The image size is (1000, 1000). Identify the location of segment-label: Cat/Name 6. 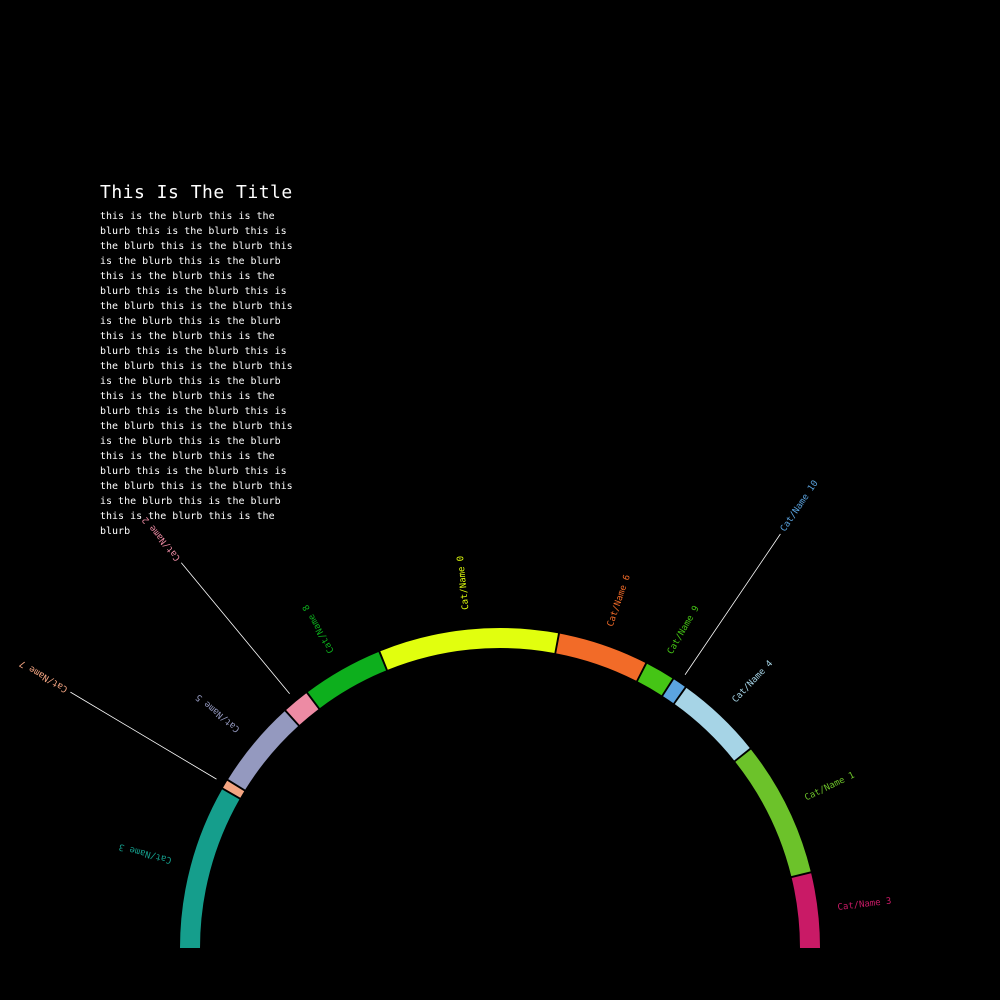
(619, 601).